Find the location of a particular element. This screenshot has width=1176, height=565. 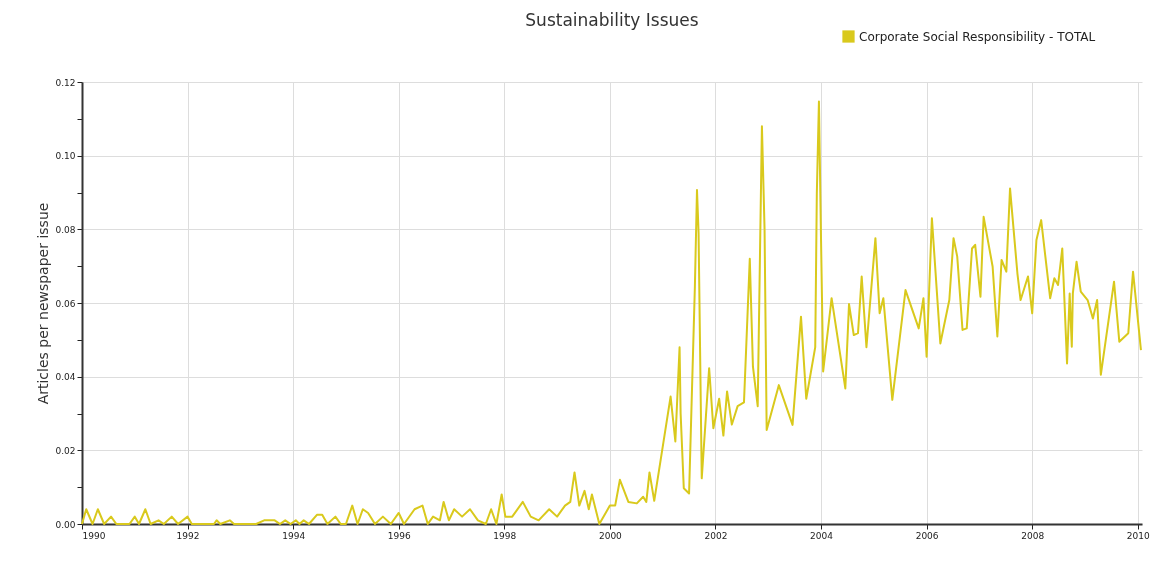

x-tick-label: 1990 is located at coordinates (94, 535).